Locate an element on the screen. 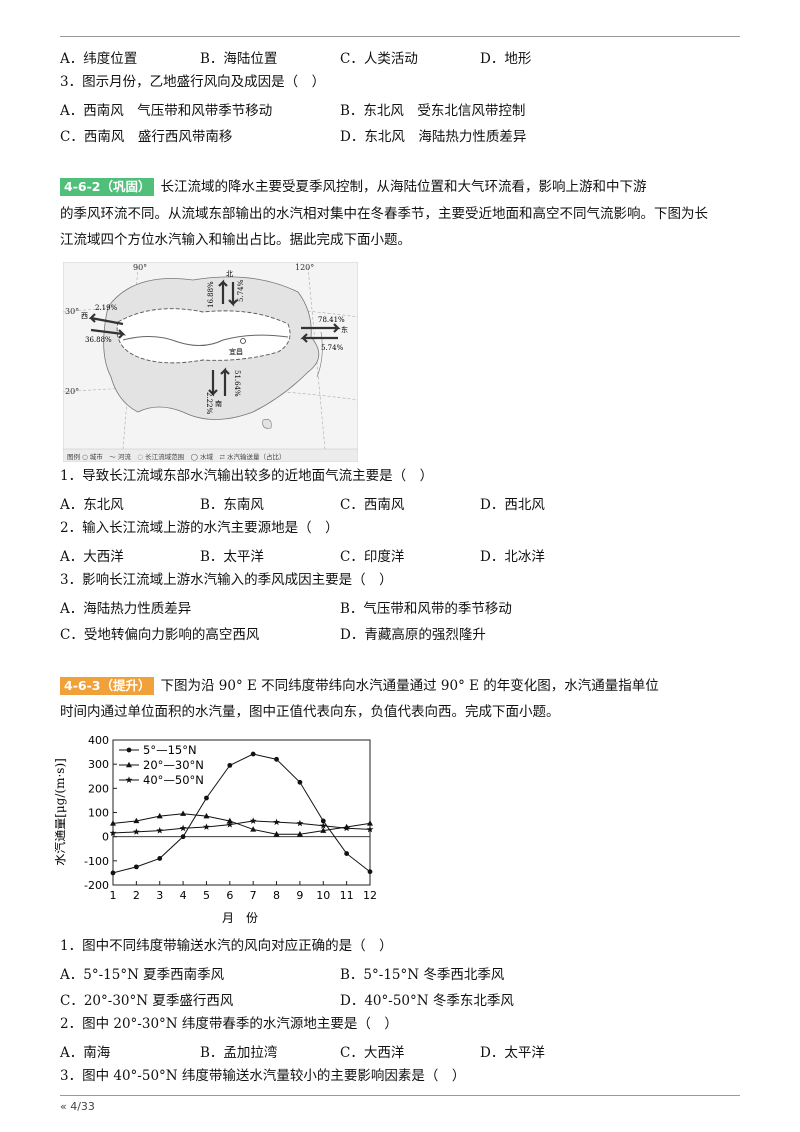 The image size is (800, 1132). option-d: D．青藏高原的强烈隆升 is located at coordinates (413, 635).